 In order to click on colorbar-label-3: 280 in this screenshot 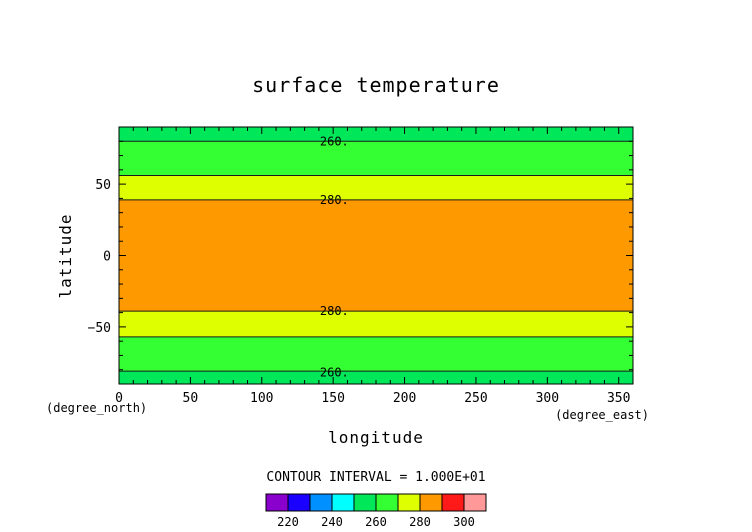, I will do `click(420, 522)`.